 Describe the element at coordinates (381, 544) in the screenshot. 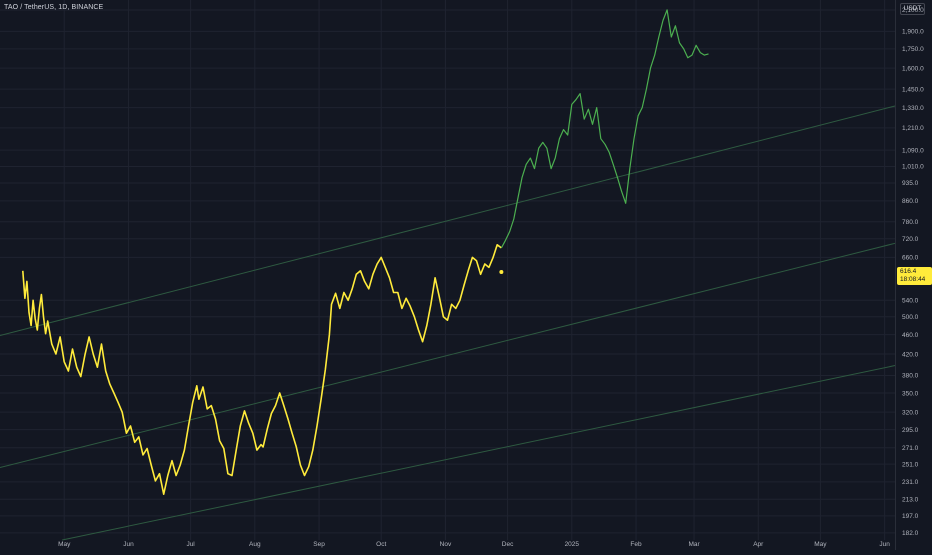

I see `x-tick-label: Oct` at that location.